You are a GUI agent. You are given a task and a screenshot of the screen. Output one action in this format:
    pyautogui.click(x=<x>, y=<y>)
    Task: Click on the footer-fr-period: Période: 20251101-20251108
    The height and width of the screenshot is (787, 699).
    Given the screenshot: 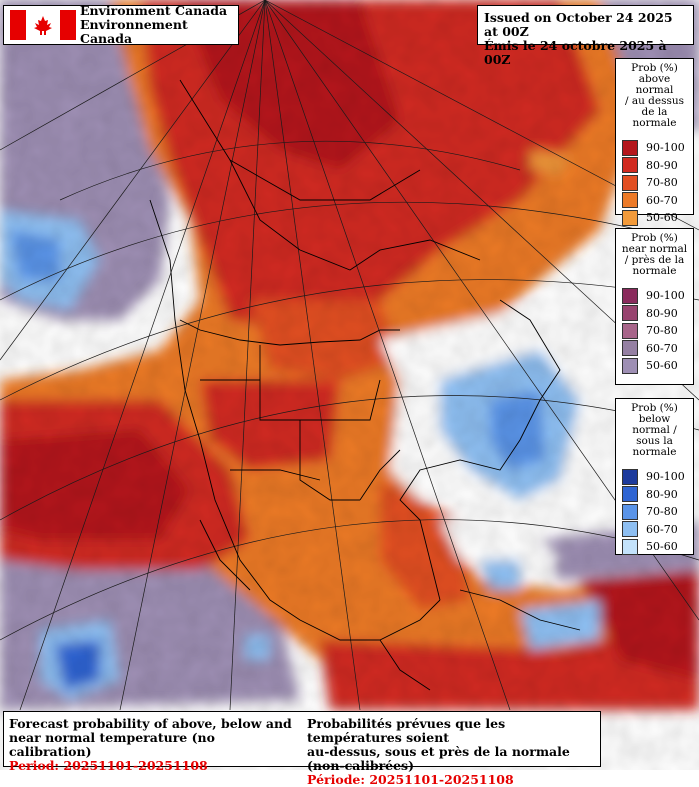 What is the action you would take?
    pyautogui.click(x=410, y=779)
    